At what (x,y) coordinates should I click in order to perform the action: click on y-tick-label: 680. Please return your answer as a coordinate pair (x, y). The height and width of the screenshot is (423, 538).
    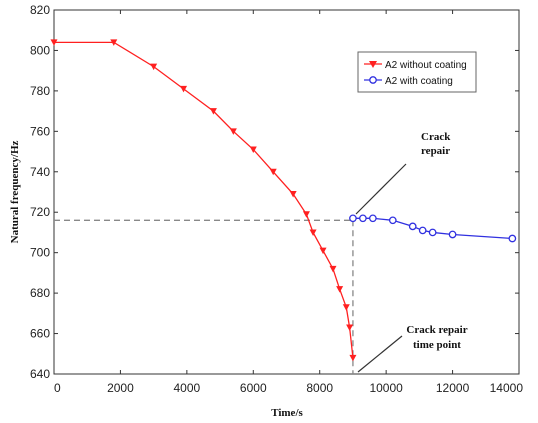
    Looking at the image, I should click on (40, 293).